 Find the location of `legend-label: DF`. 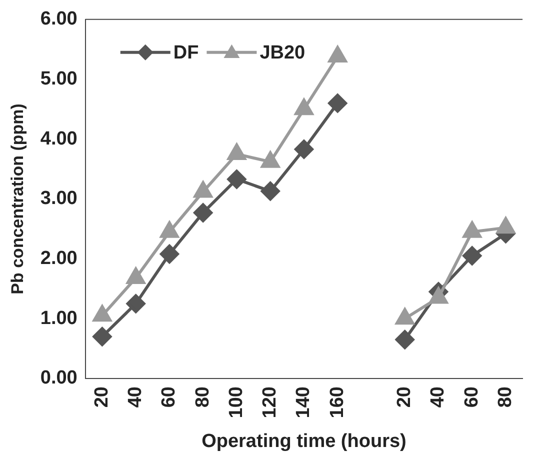

legend-label: DF is located at coordinates (186, 53).